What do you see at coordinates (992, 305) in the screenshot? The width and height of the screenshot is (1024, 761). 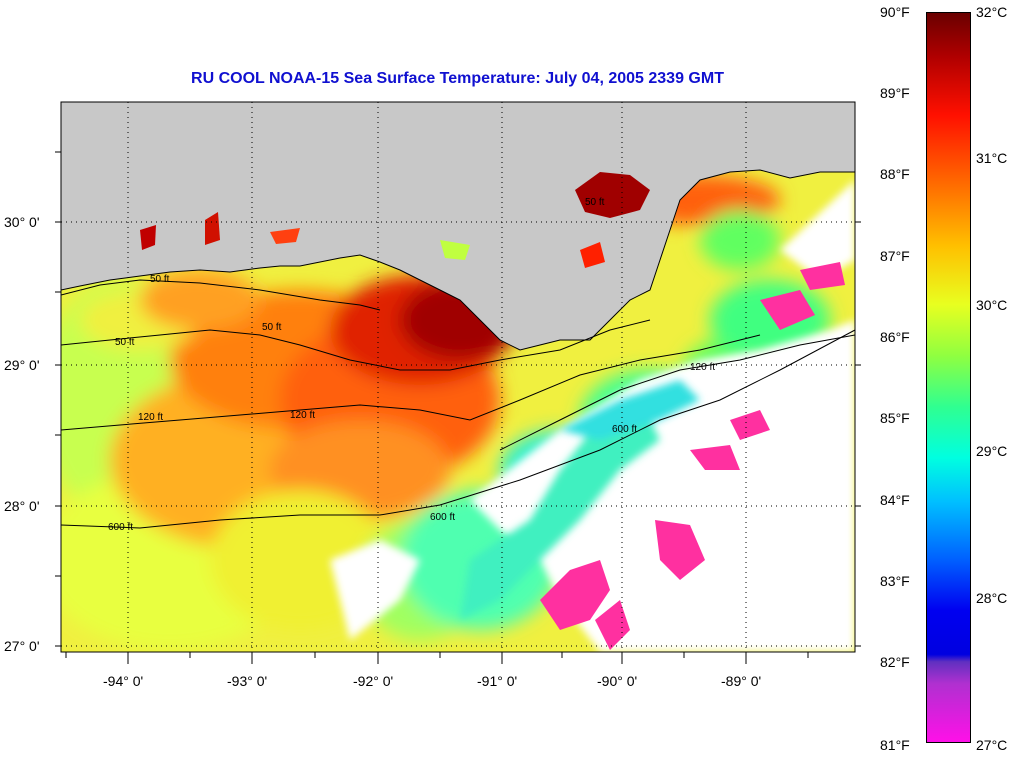 I see `colorbar-c-label: 30°C` at bounding box center [992, 305].